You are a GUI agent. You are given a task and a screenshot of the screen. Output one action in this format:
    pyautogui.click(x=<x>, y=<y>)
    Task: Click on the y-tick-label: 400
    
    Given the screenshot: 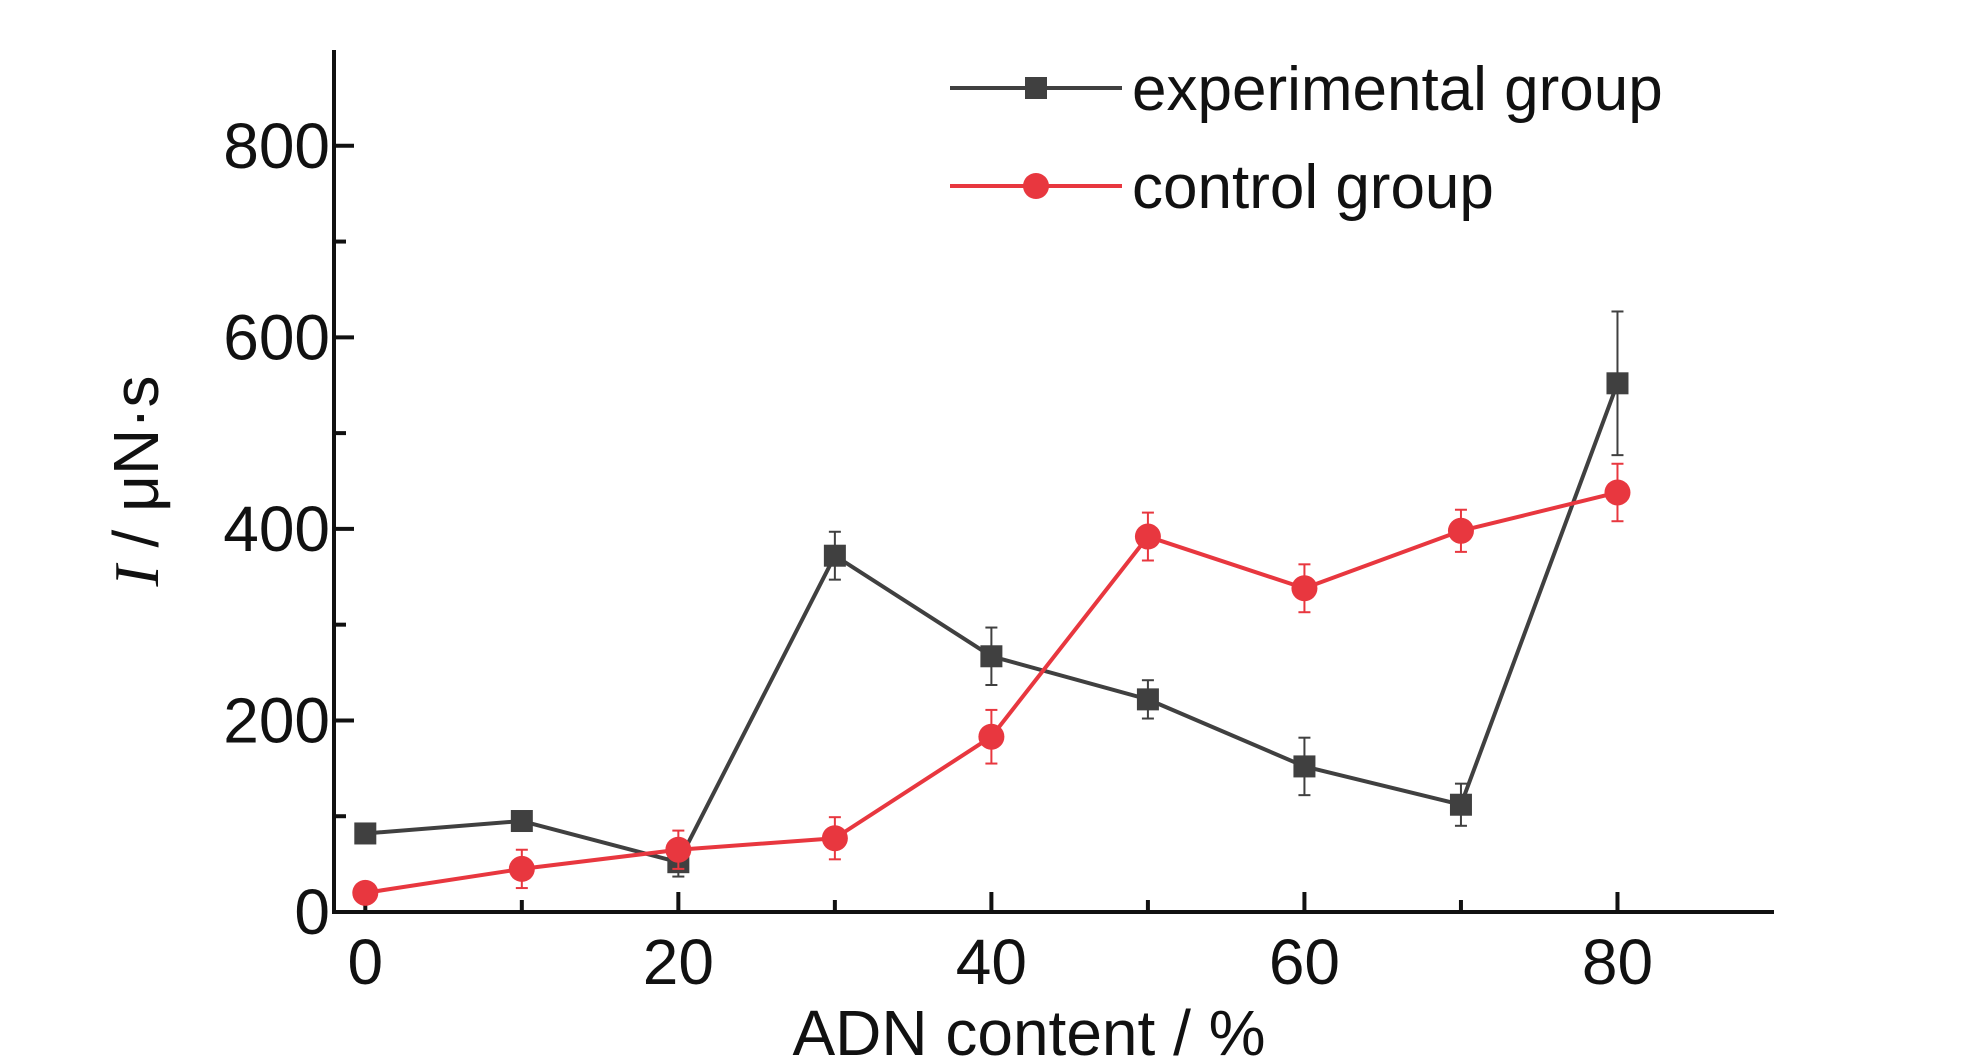 What is the action you would take?
    pyautogui.click(x=276, y=529)
    